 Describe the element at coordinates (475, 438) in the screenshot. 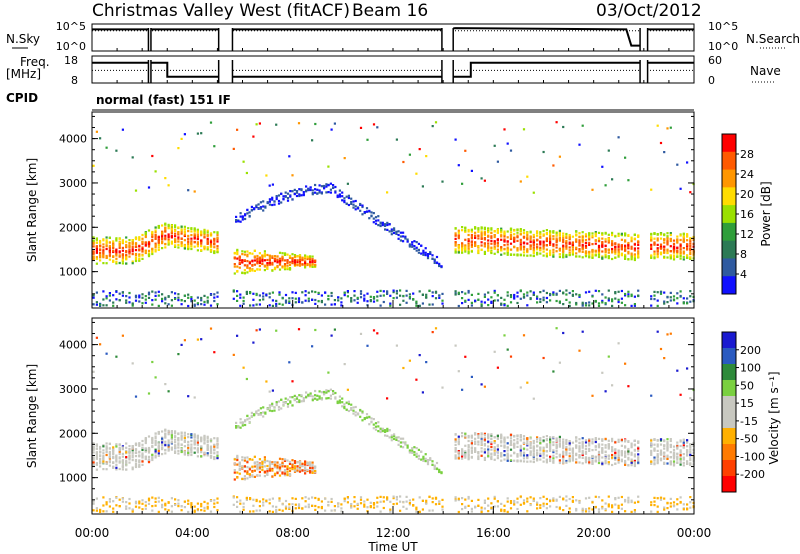

I see `velocity-point-2067` at that location.